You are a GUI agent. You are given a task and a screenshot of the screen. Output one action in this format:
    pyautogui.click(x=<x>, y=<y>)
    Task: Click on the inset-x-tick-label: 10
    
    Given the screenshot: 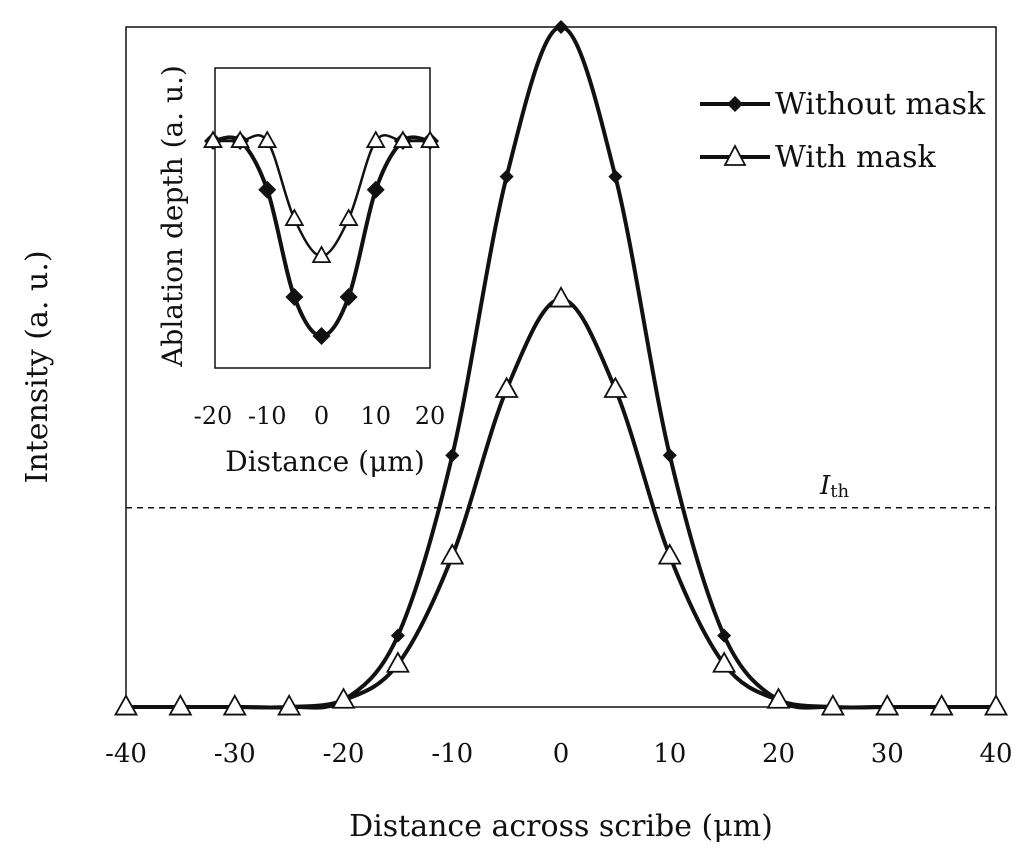 What is the action you would take?
    pyautogui.click(x=375, y=416)
    